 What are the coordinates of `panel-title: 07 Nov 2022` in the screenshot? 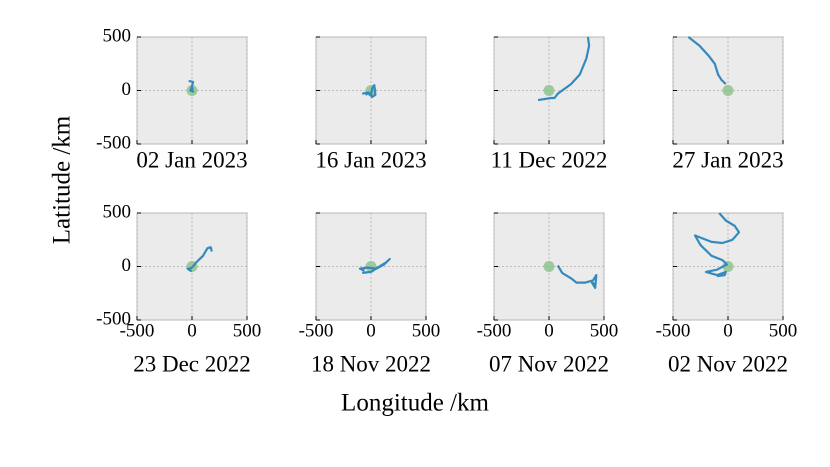 It's located at (549, 363).